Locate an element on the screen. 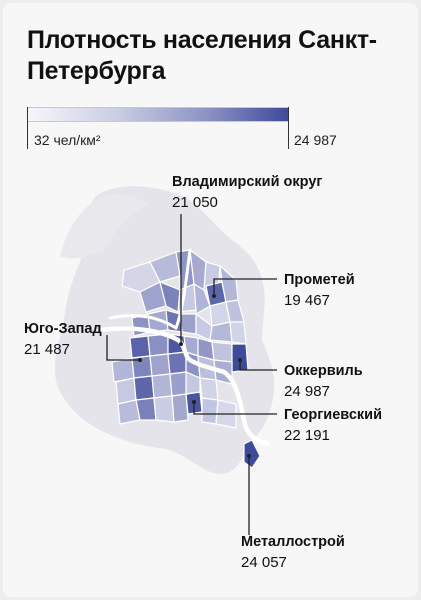  callout-name: Металлострой is located at coordinates (293, 542).